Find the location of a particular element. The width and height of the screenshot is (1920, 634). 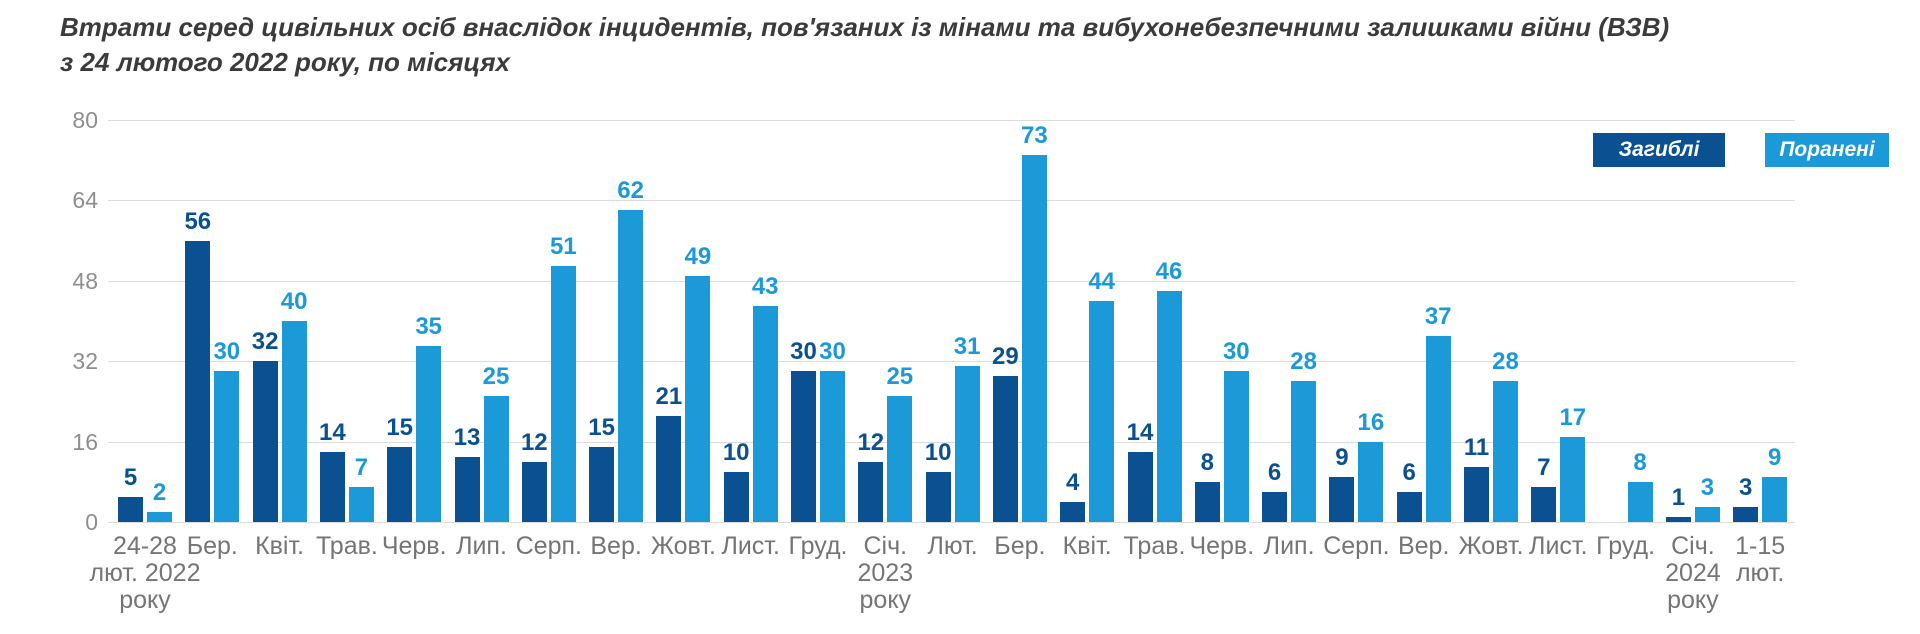

bar-value-killed: 7 is located at coordinates (1544, 467).